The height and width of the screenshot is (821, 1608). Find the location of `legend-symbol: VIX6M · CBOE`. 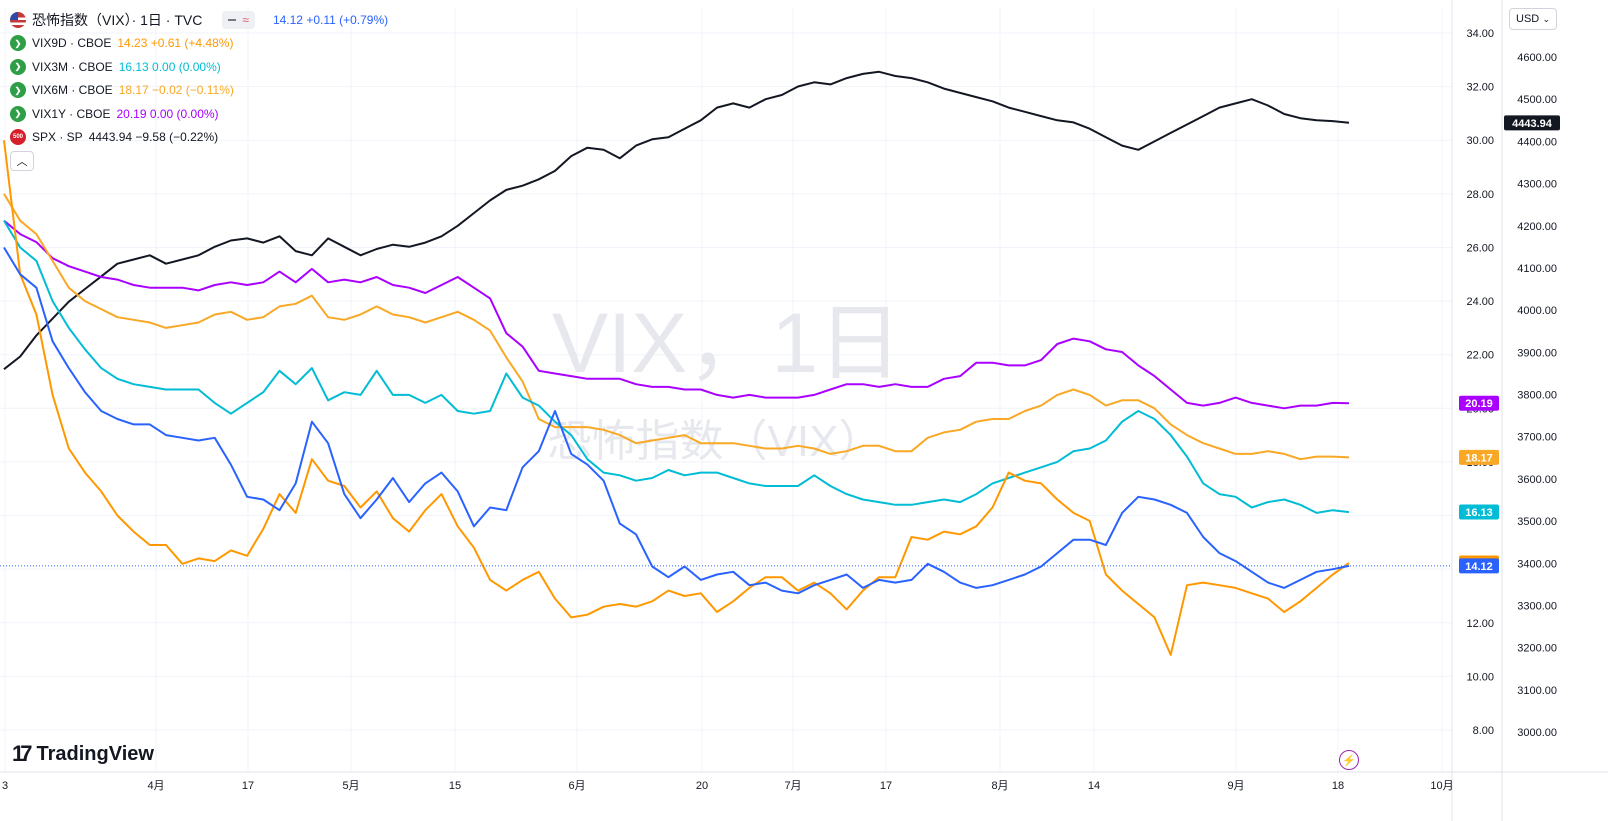

legend-symbol: VIX6M · CBOE is located at coordinates (72, 90).